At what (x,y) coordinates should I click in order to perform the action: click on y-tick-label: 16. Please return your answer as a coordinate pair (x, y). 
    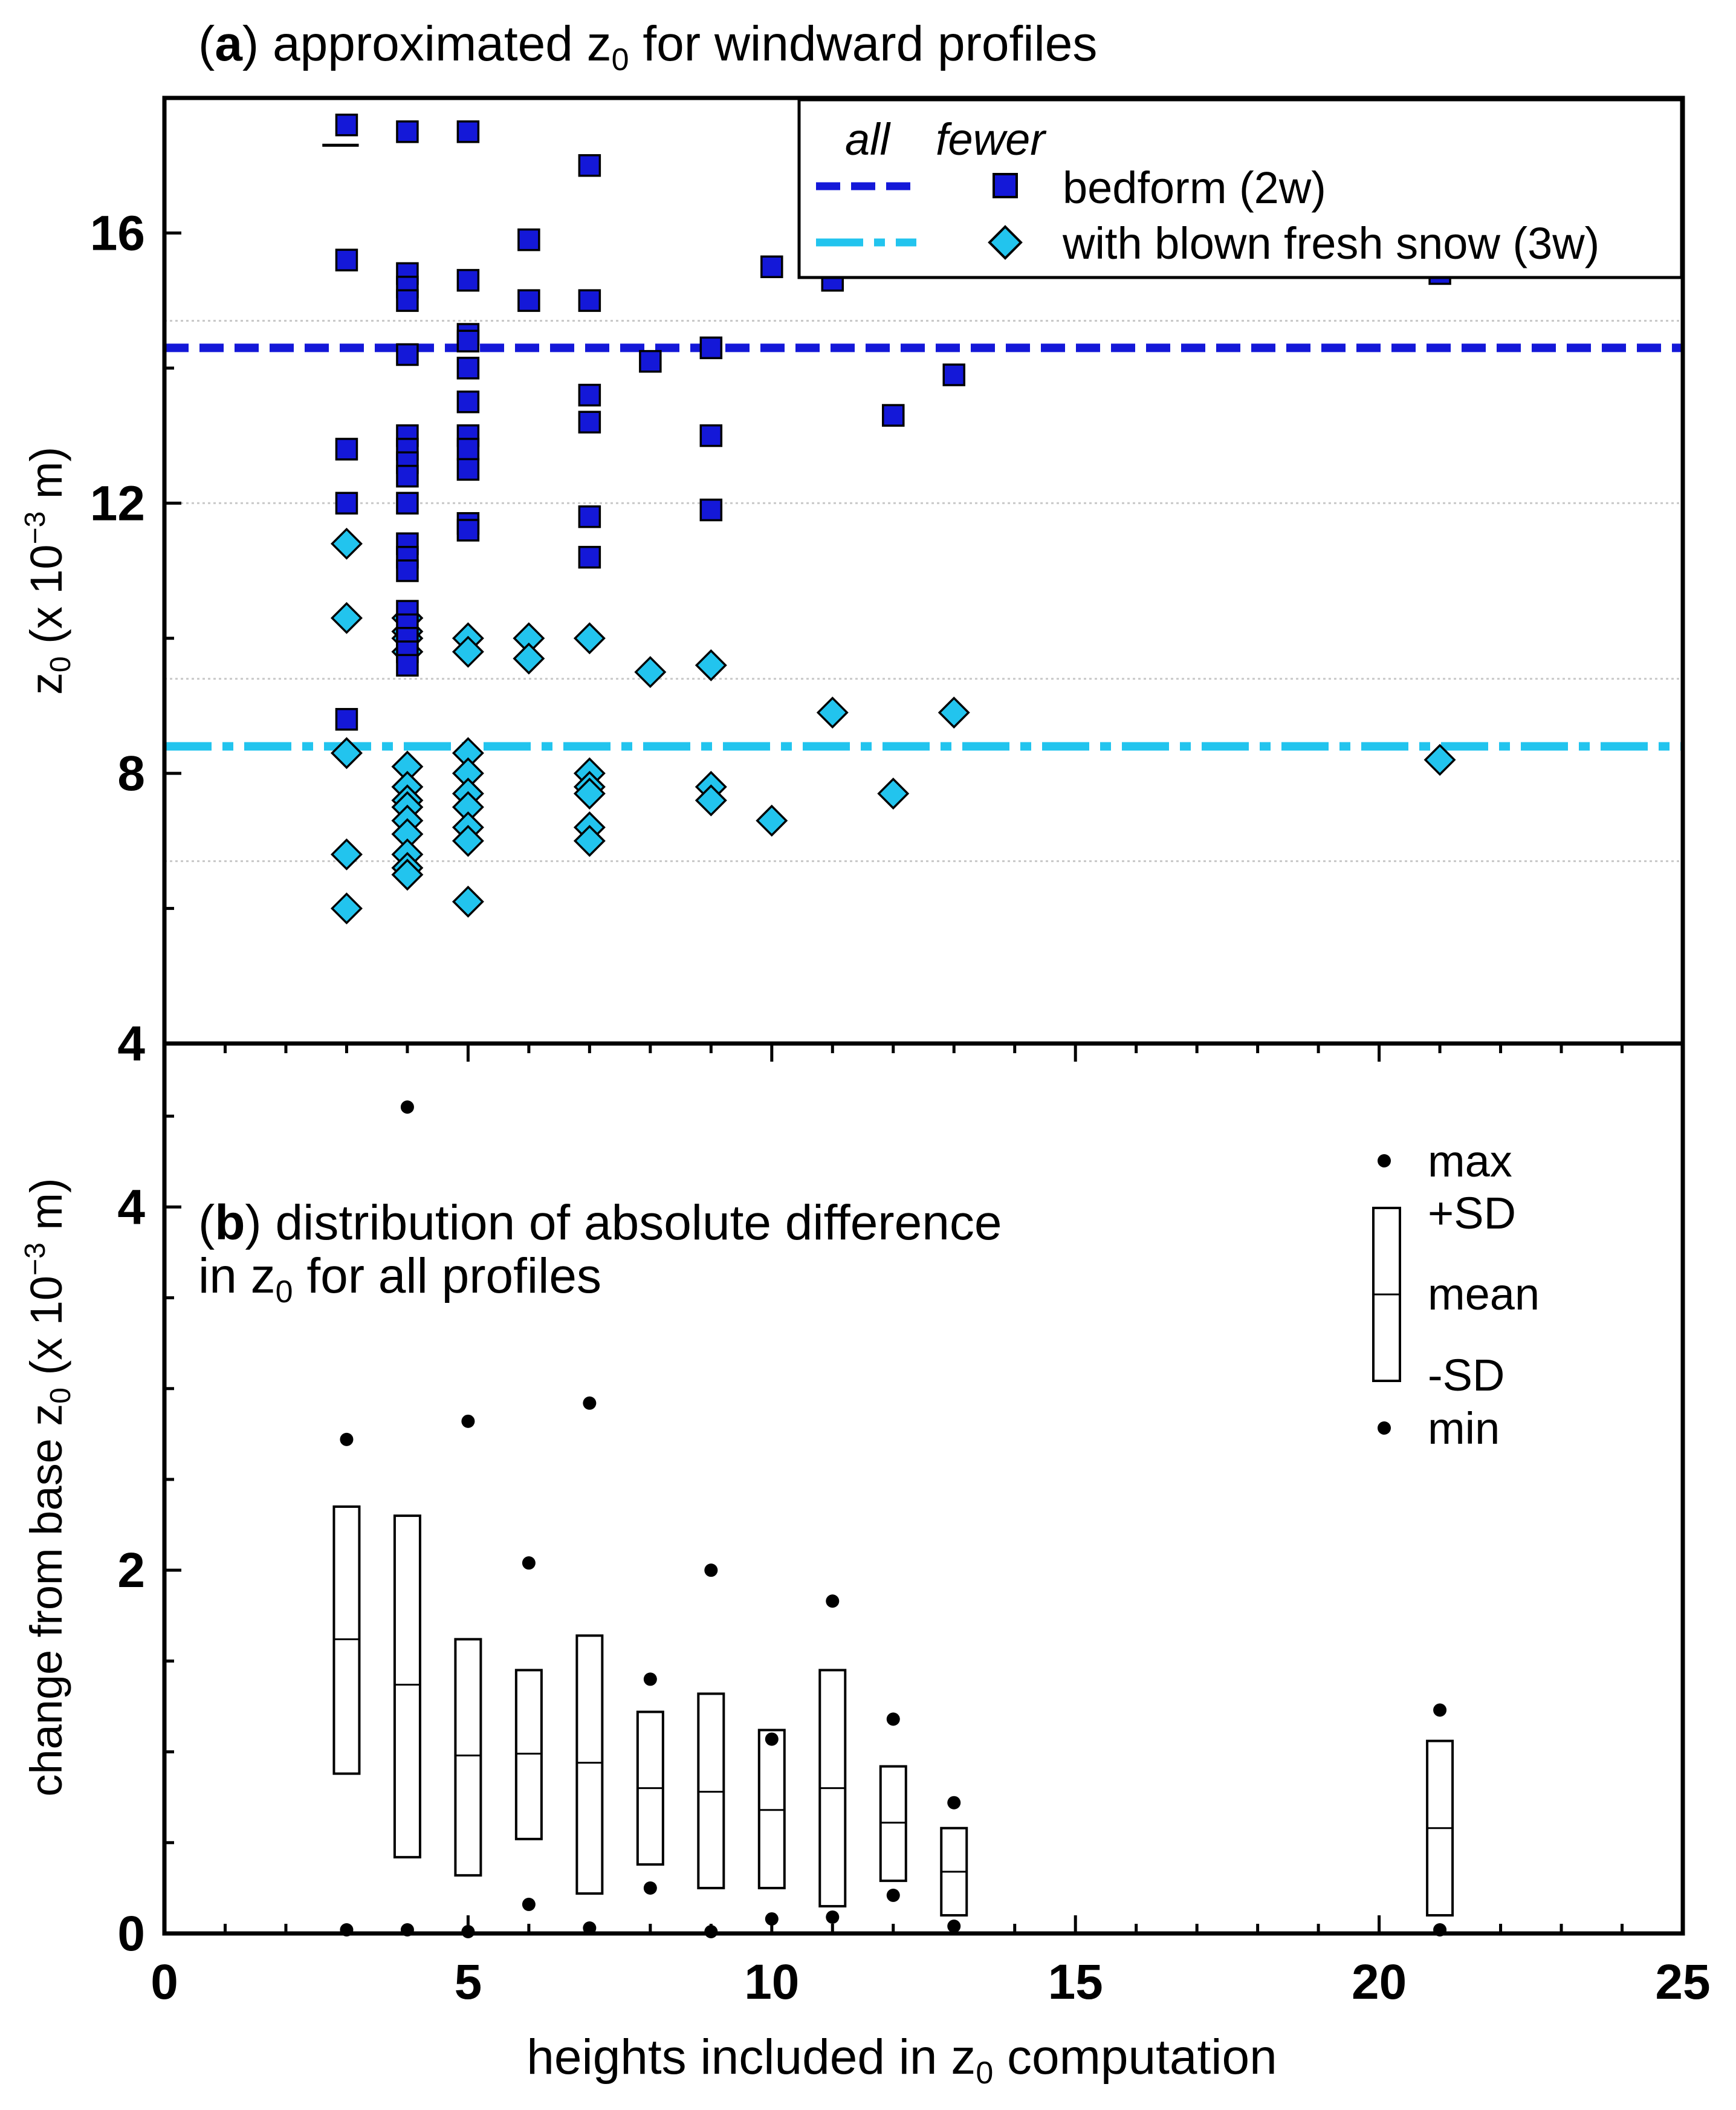
    Looking at the image, I should click on (117, 234).